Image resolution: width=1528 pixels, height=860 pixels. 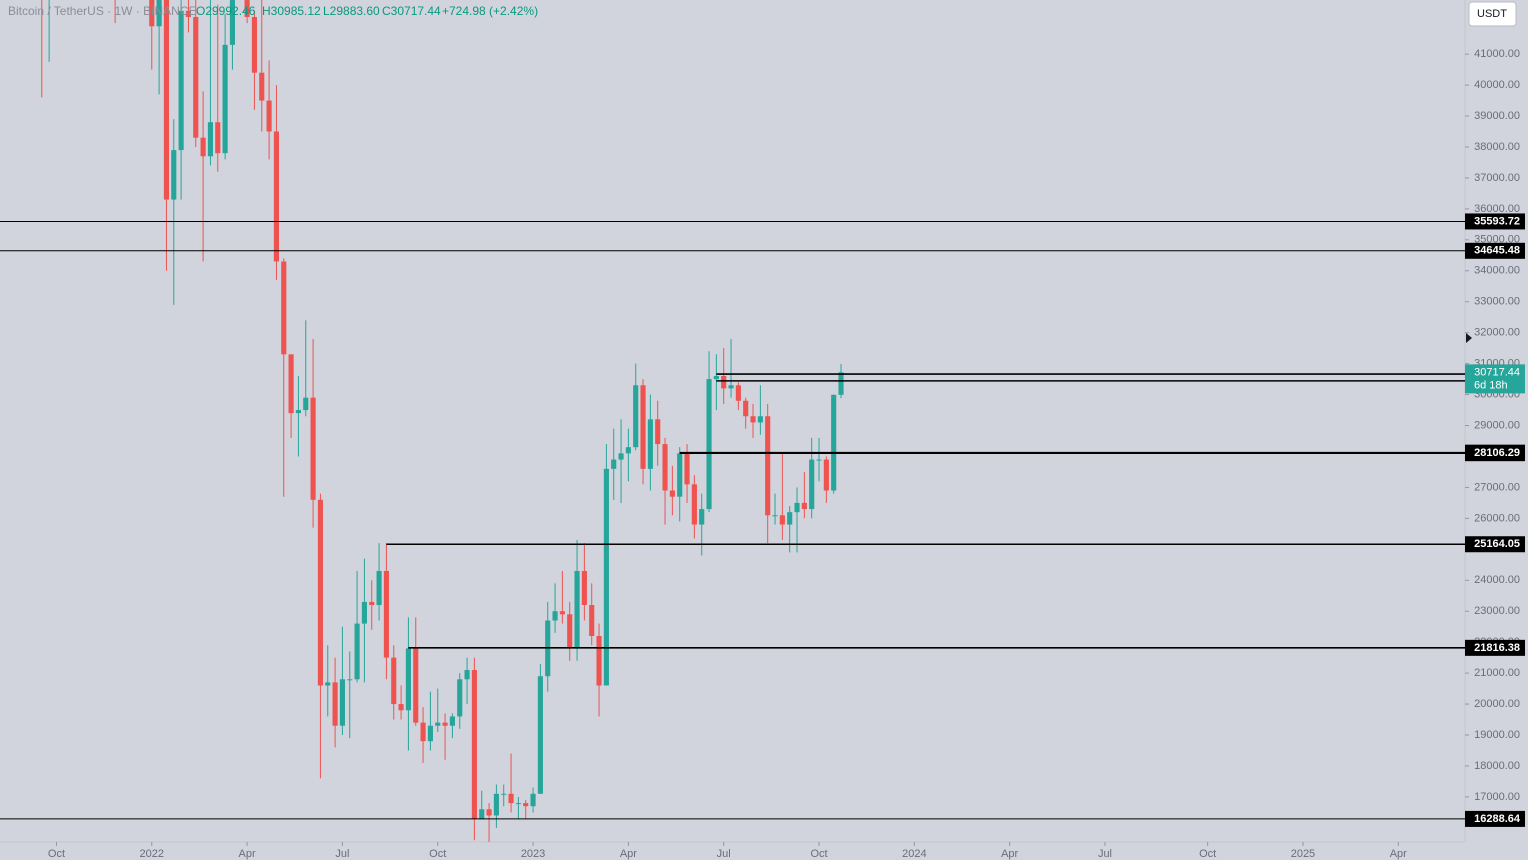 I want to click on last-price-bg, so click(x=1495, y=379).